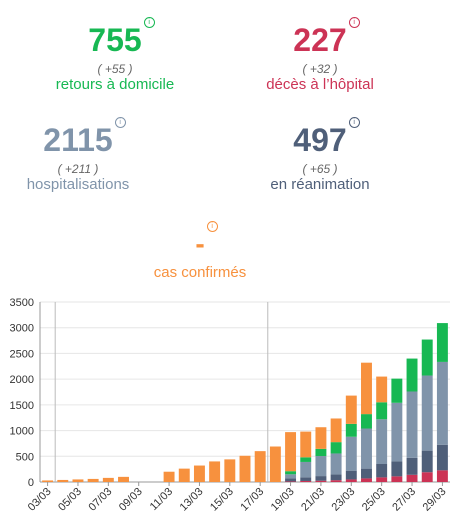  I want to click on y-tick-label: 3500, so click(22, 303).